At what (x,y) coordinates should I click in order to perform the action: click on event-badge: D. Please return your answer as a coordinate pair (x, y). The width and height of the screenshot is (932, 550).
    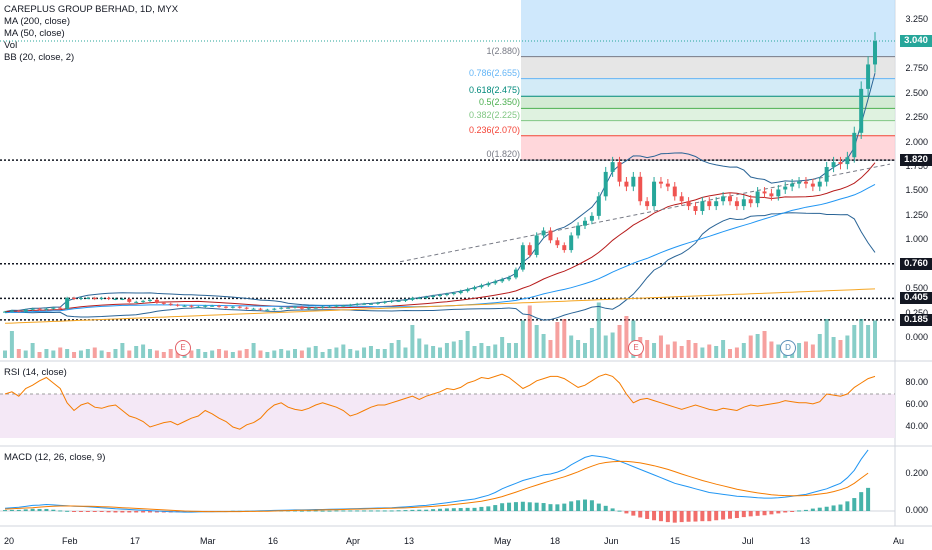
    Looking at the image, I should click on (788, 348).